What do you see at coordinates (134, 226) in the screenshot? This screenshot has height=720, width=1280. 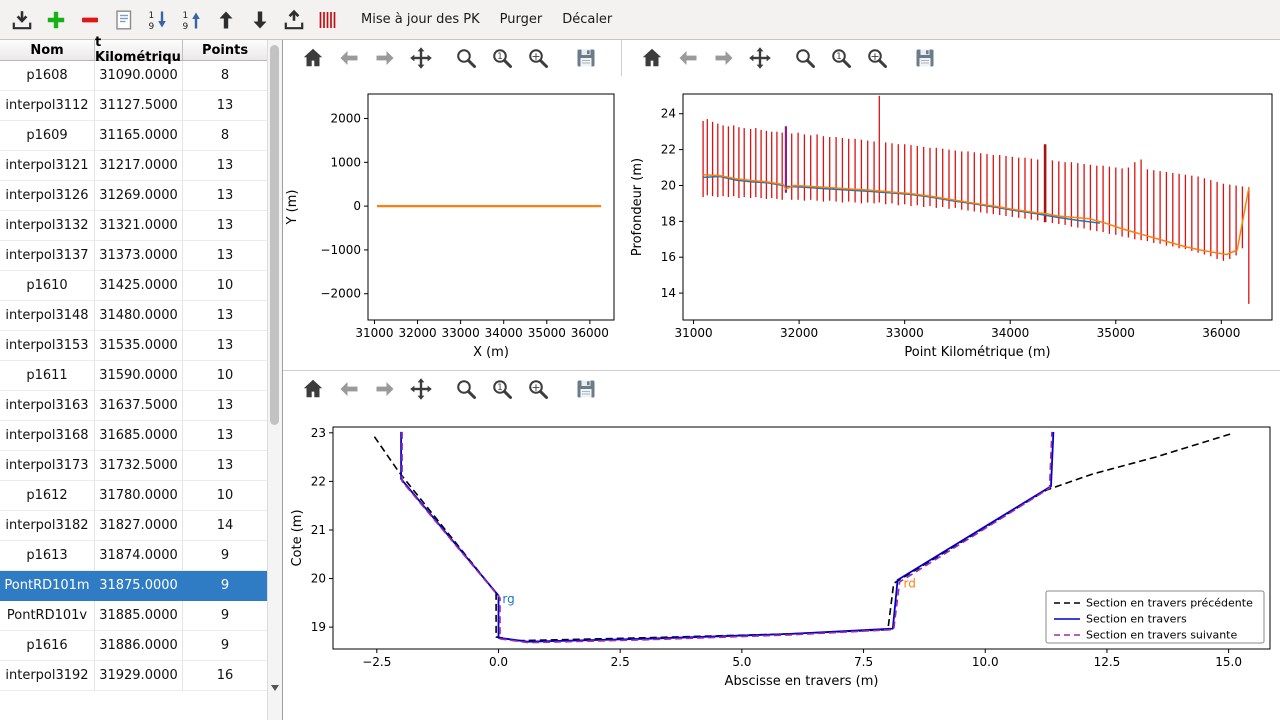 I see `table-row: interpol3132 31321.0000 13` at bounding box center [134, 226].